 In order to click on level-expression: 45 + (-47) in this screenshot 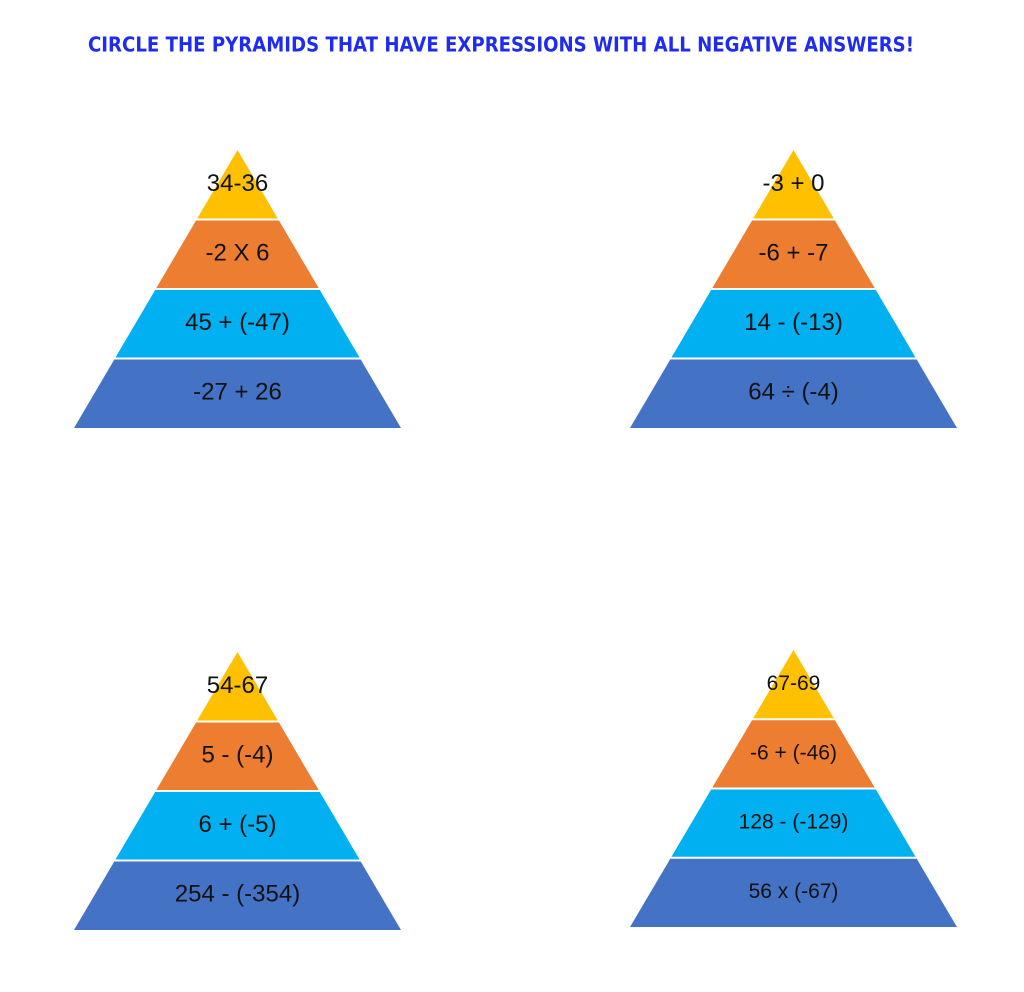, I will do `click(237, 322)`.